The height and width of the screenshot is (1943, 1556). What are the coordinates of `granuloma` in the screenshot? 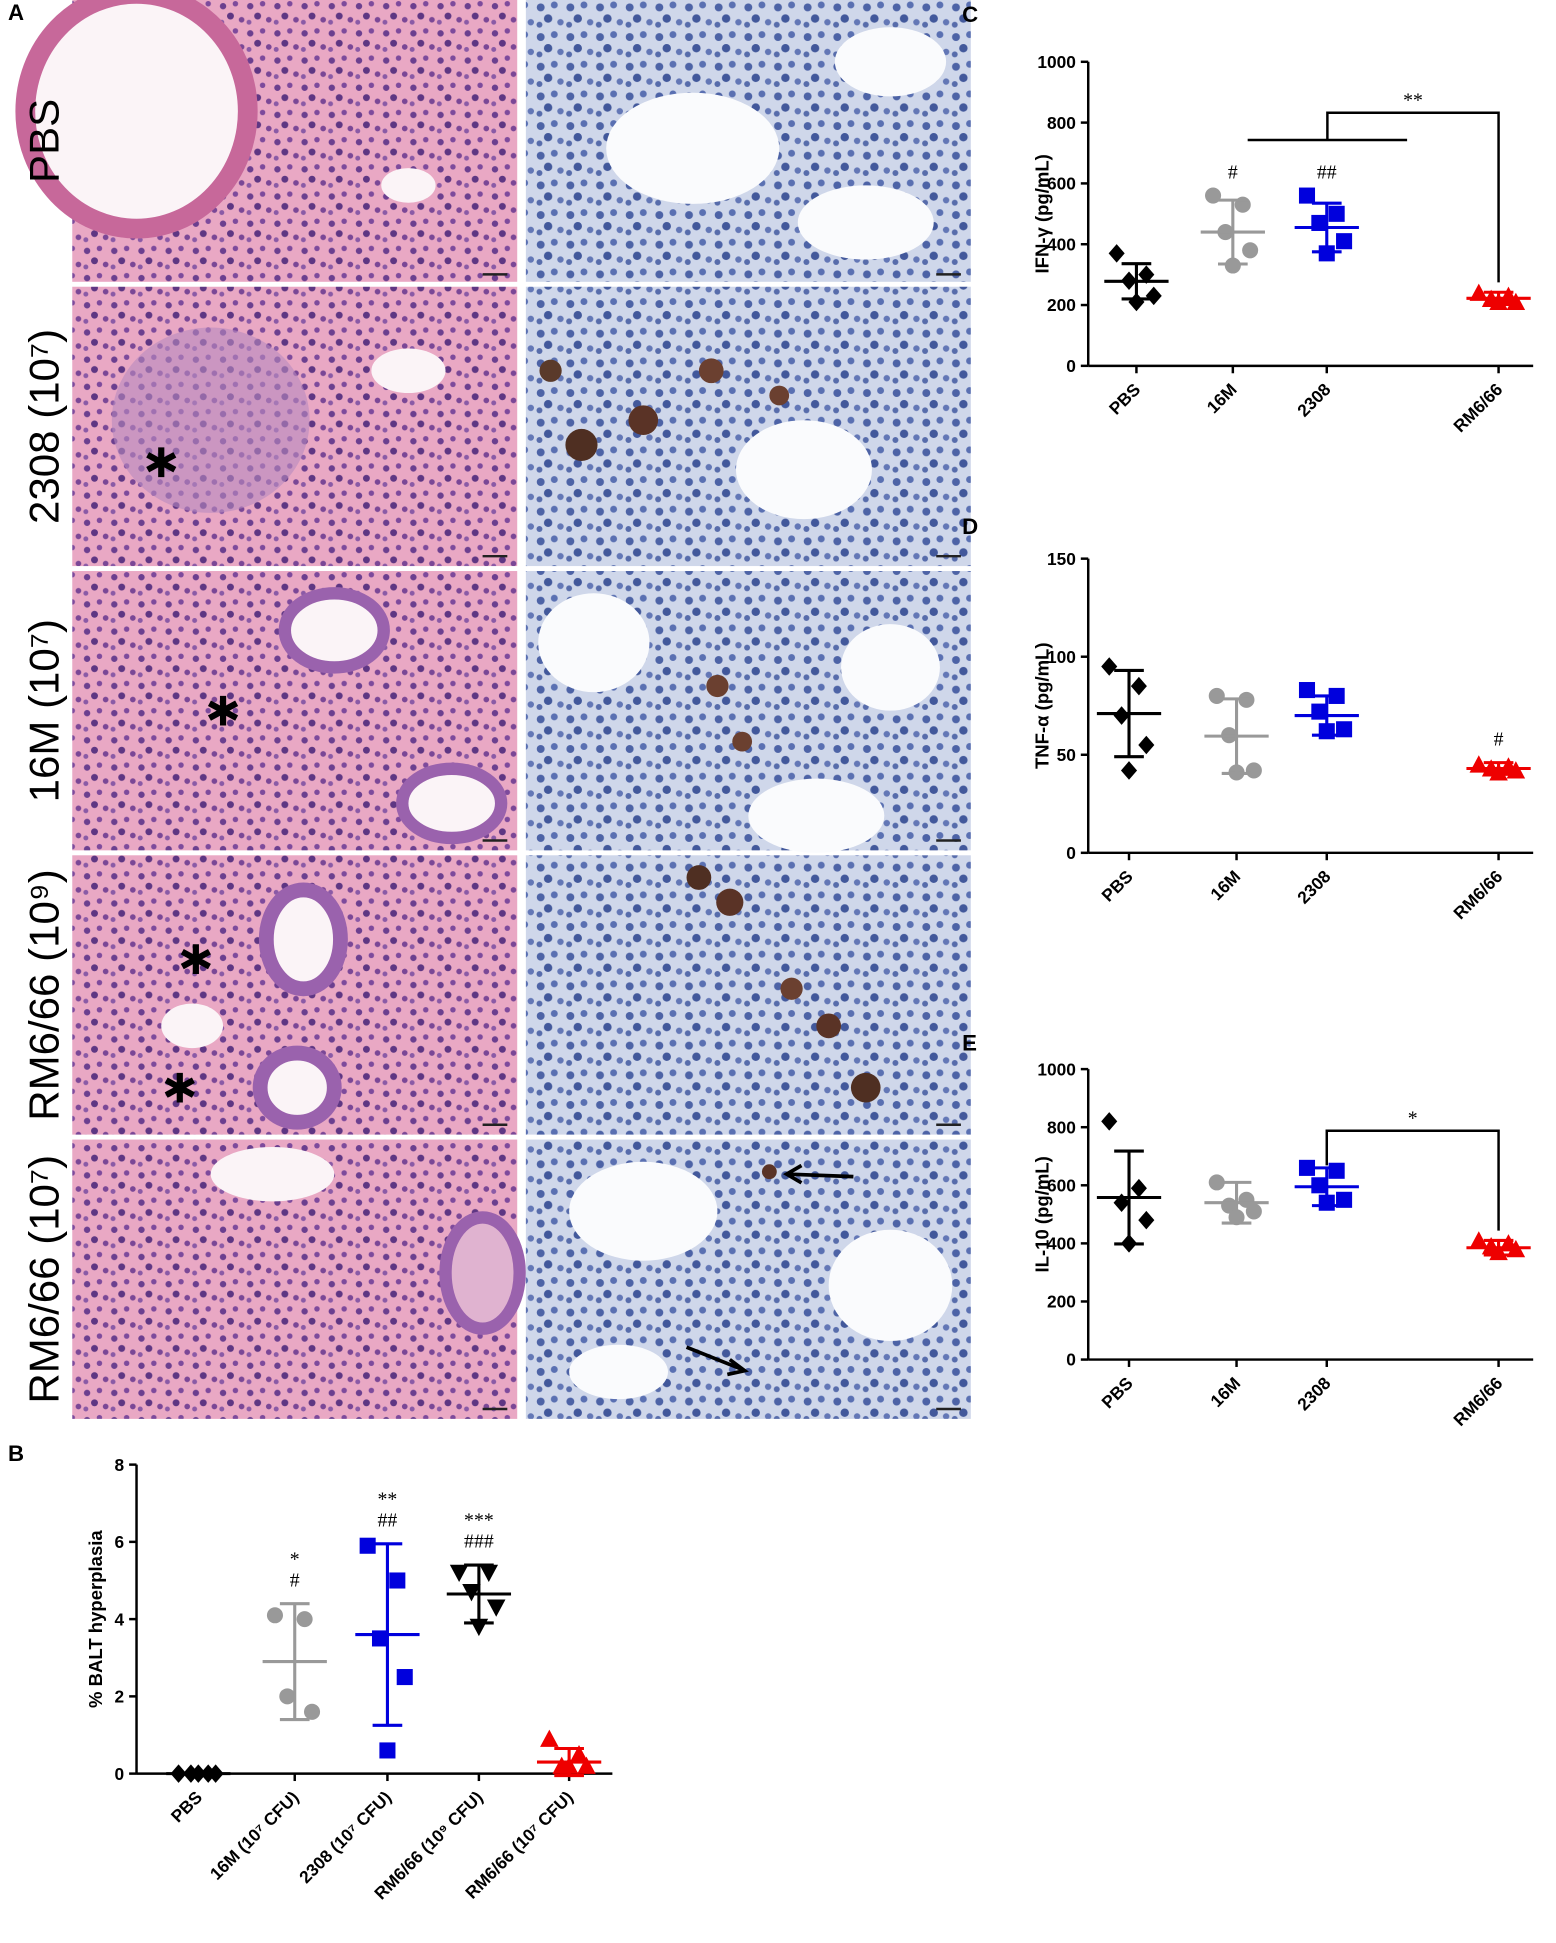 It's located at (210, 420).